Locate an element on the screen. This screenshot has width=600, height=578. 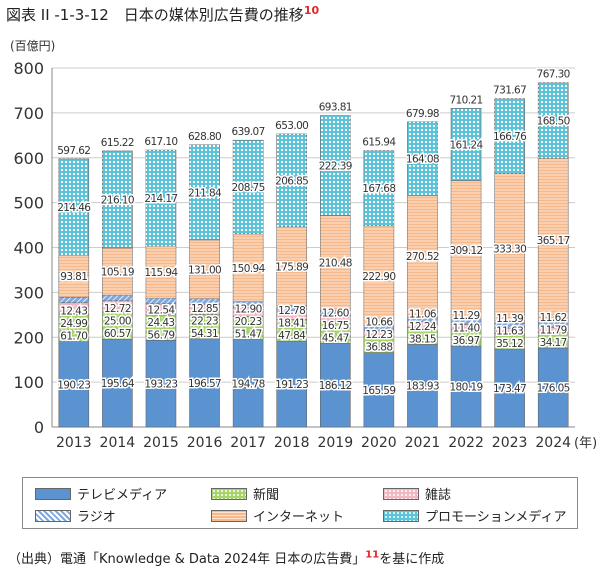
data-label: 11.40 is located at coordinates (466, 329).